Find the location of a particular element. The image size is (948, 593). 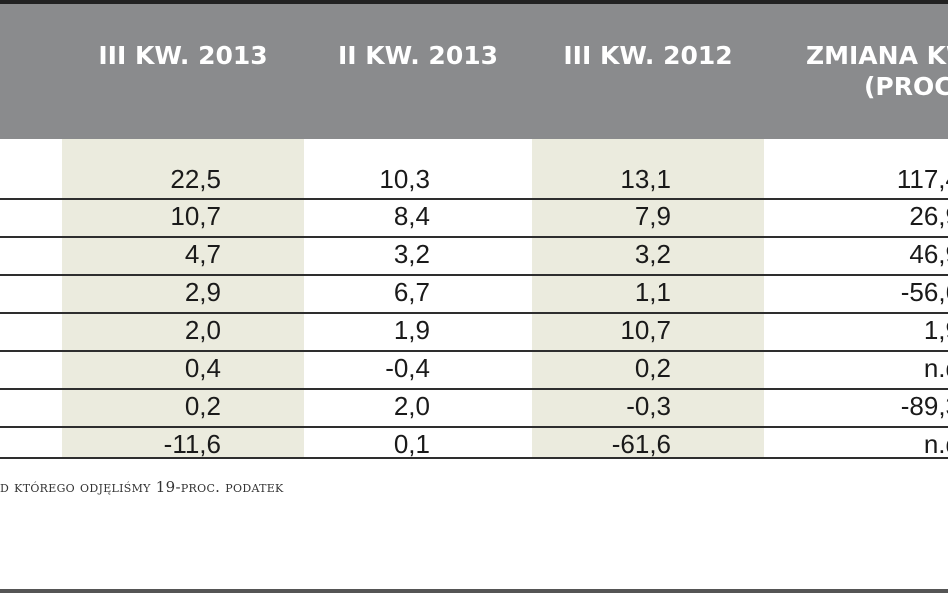

table-row: 2,9 6,7 1,1 -56,6 is located at coordinates (474, 294).